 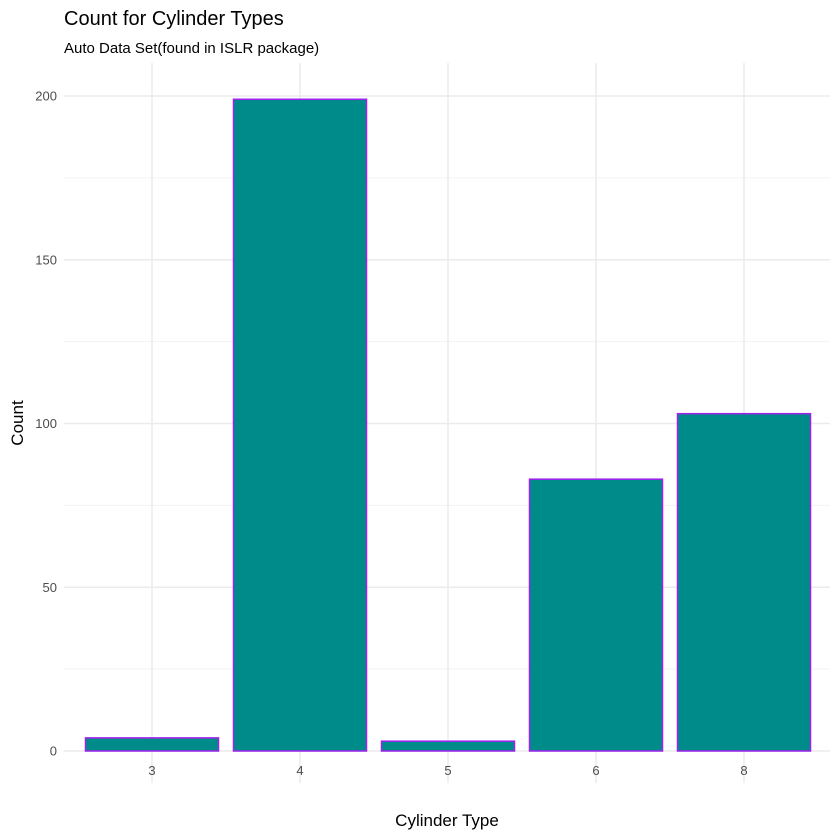 What do you see at coordinates (17, 423) in the screenshot?
I see `y-axis-title: Count` at bounding box center [17, 423].